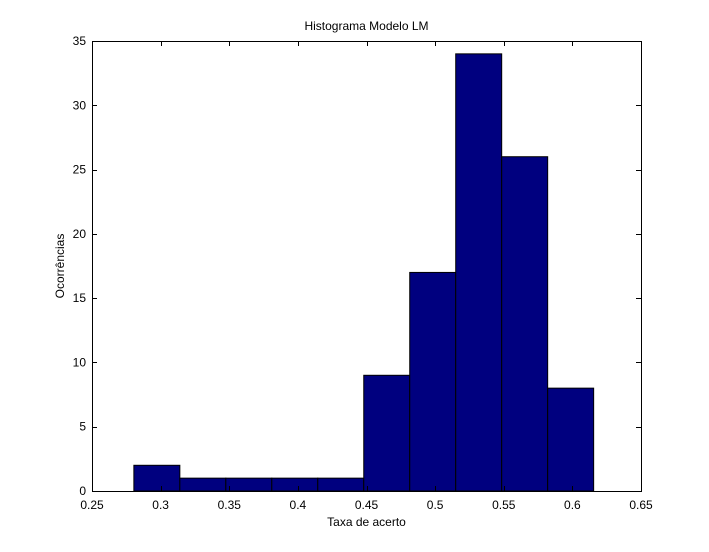 This screenshot has width=709, height=552. What do you see at coordinates (230, 505) in the screenshot?
I see `x-tick-label-2: 0.35` at bounding box center [230, 505].